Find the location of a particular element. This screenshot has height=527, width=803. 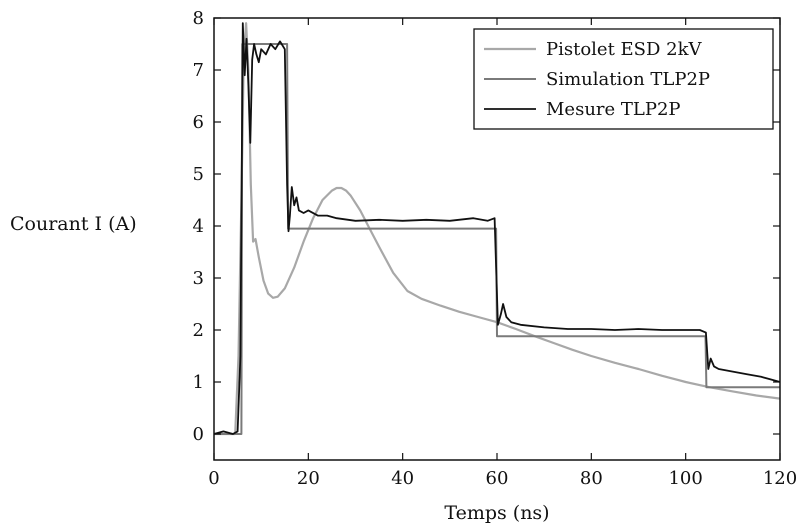

y-tick-label: 7 is located at coordinates (198, 70).